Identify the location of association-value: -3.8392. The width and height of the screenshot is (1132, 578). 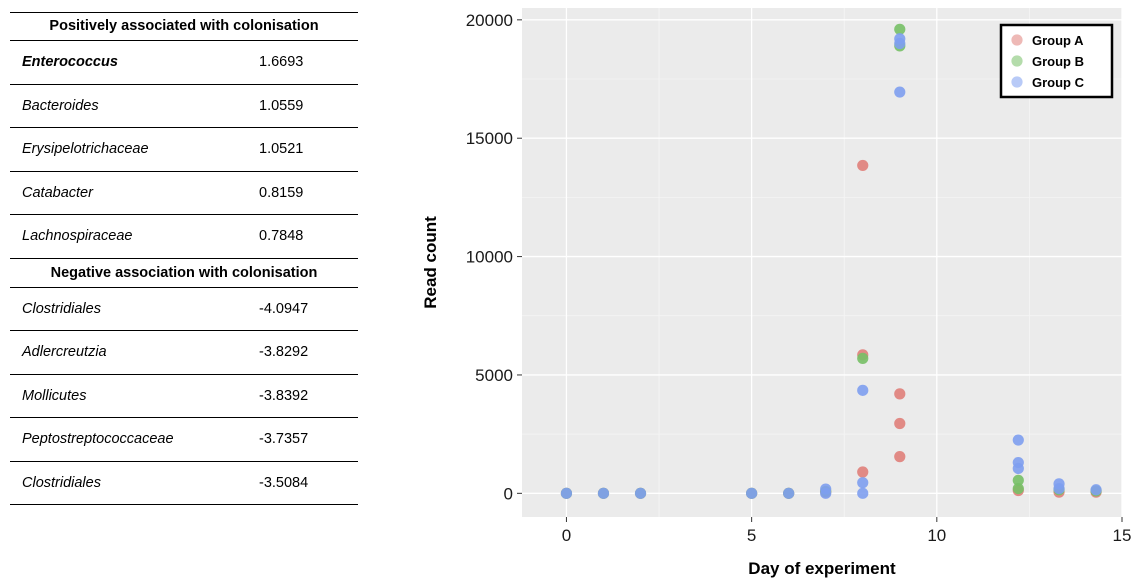
(284, 395).